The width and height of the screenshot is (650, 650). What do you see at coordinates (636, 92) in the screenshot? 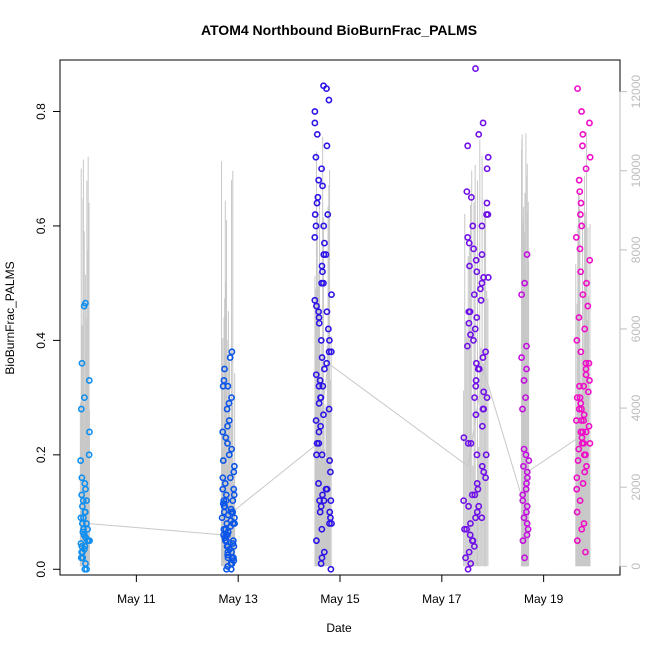
I see `y2-tick-label: 12000` at bounding box center [636, 92].